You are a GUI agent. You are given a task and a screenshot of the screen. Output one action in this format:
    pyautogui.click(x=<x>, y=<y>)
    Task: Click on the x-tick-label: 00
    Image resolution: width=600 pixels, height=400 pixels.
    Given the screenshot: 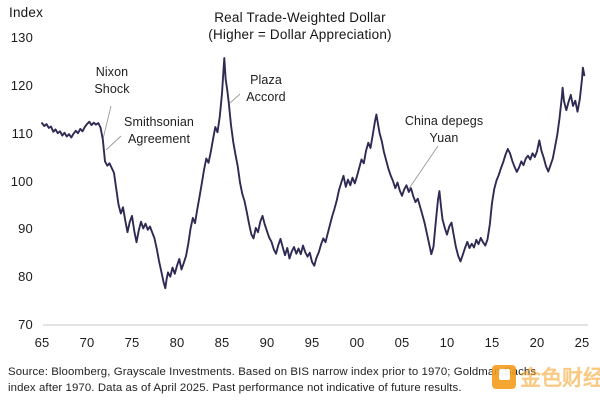 What is the action you would take?
    pyautogui.click(x=357, y=342)
    